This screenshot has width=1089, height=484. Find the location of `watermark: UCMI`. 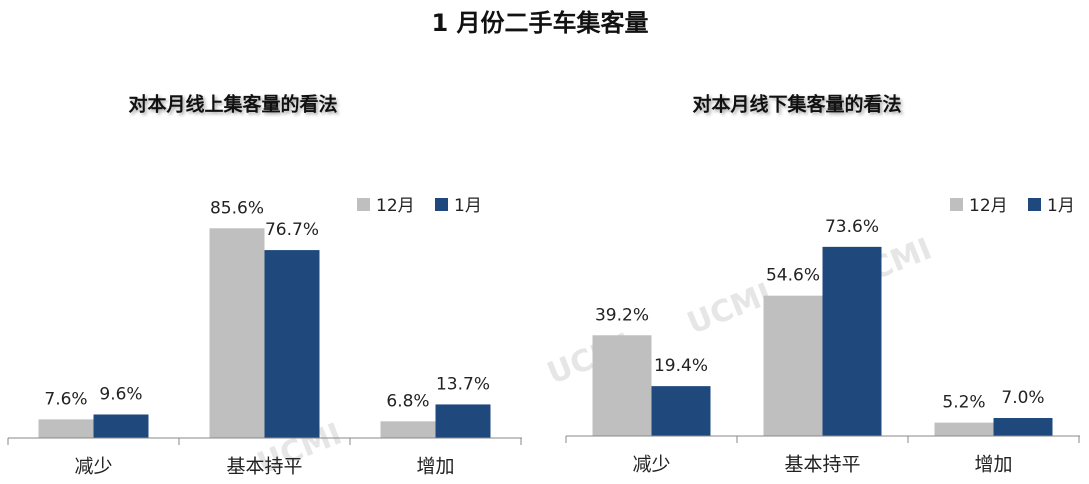

watermark: UCMI is located at coordinates (730, 308).